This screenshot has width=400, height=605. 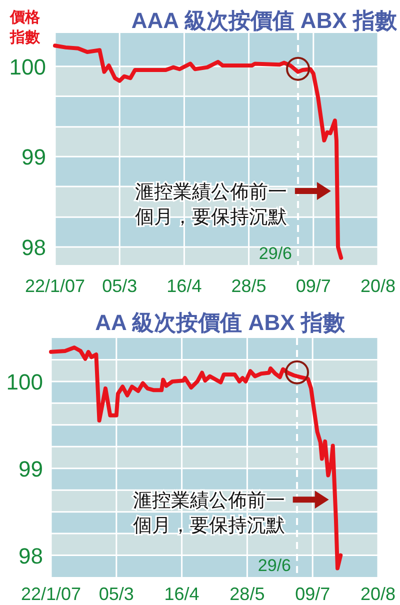 What do you see at coordinates (220, 322) in the screenshot?
I see `chart-title: AA 級次按價值 ABX 指數` at bounding box center [220, 322].